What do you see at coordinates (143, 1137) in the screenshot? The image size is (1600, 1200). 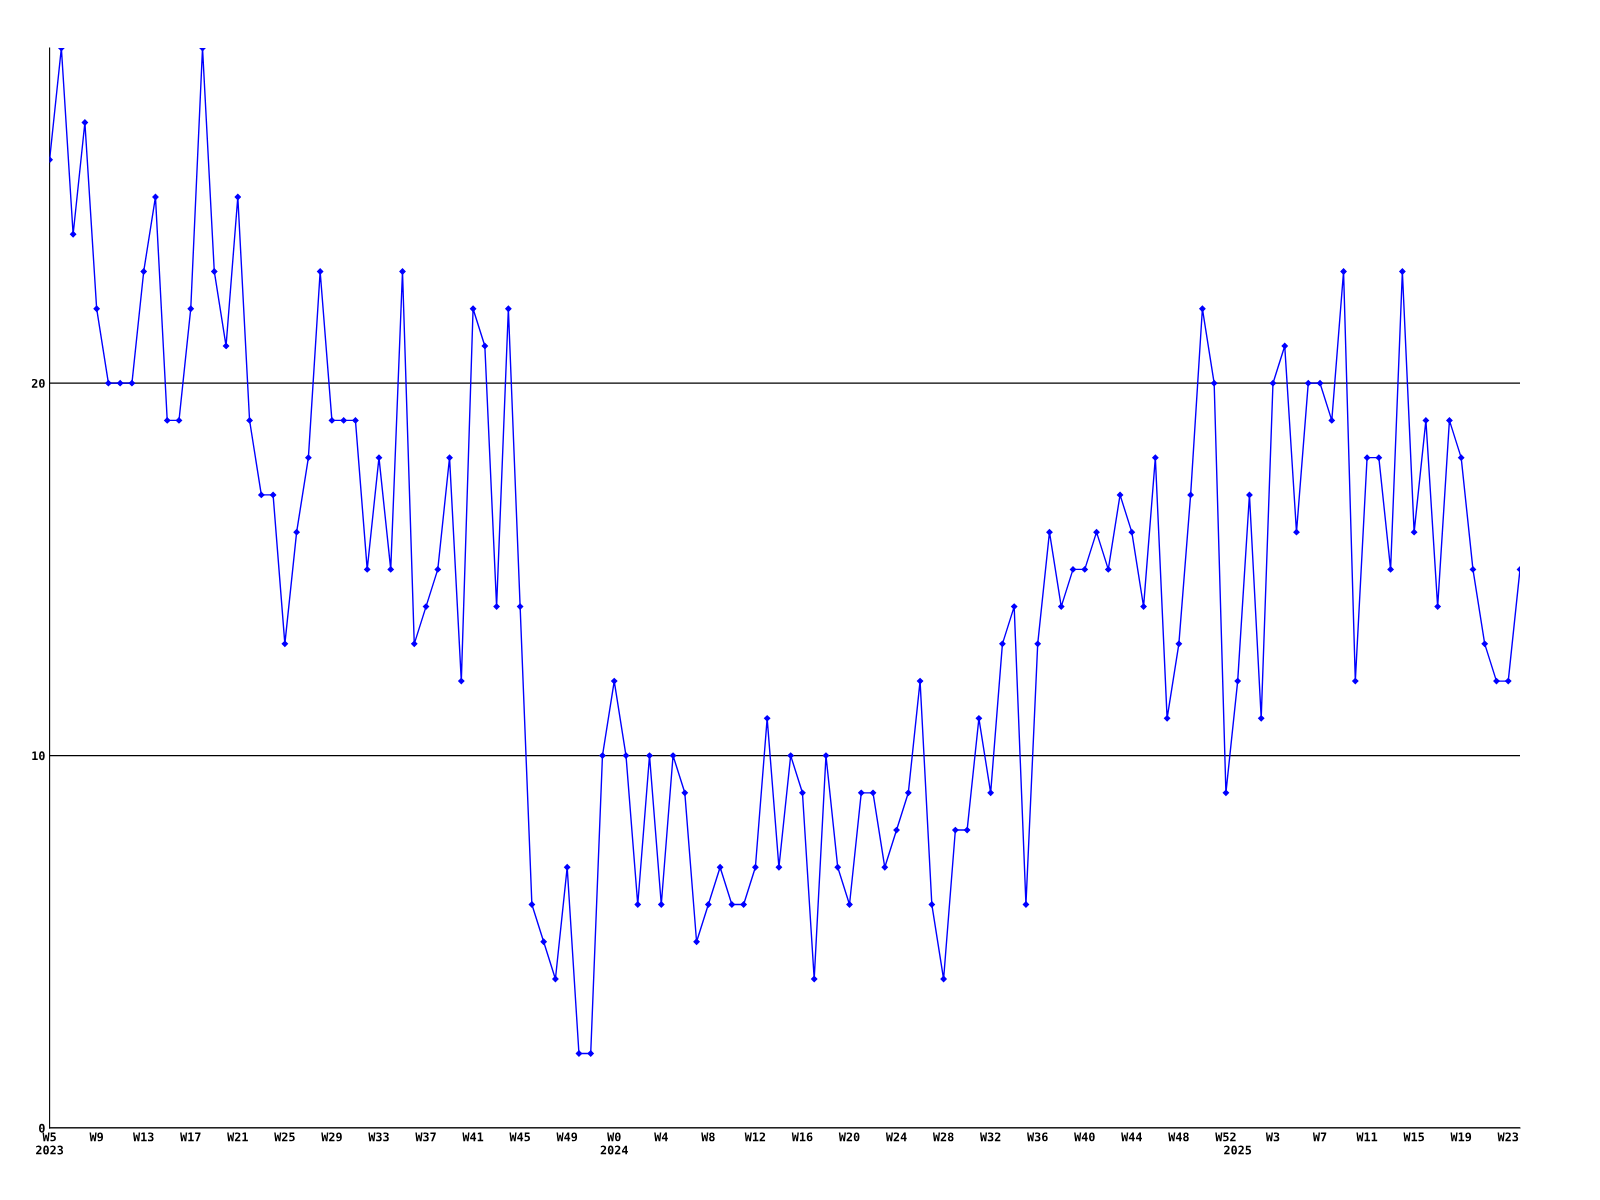 I see `x-tick-label: W13` at bounding box center [143, 1137].